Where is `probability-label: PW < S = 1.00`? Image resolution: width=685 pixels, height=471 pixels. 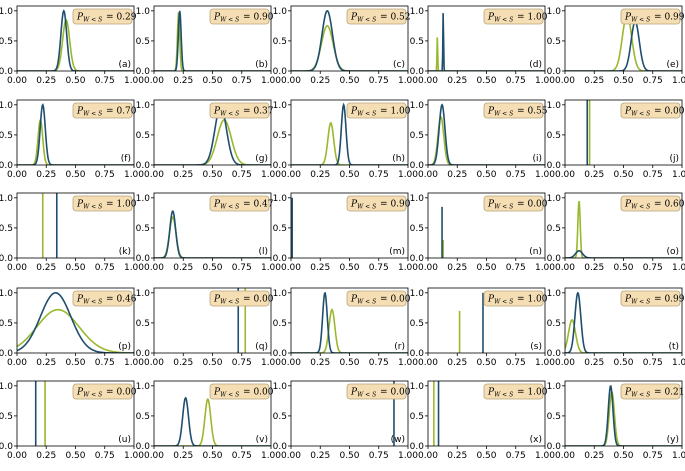
probability-label: PW < S = 1.00 is located at coordinates (517, 300).